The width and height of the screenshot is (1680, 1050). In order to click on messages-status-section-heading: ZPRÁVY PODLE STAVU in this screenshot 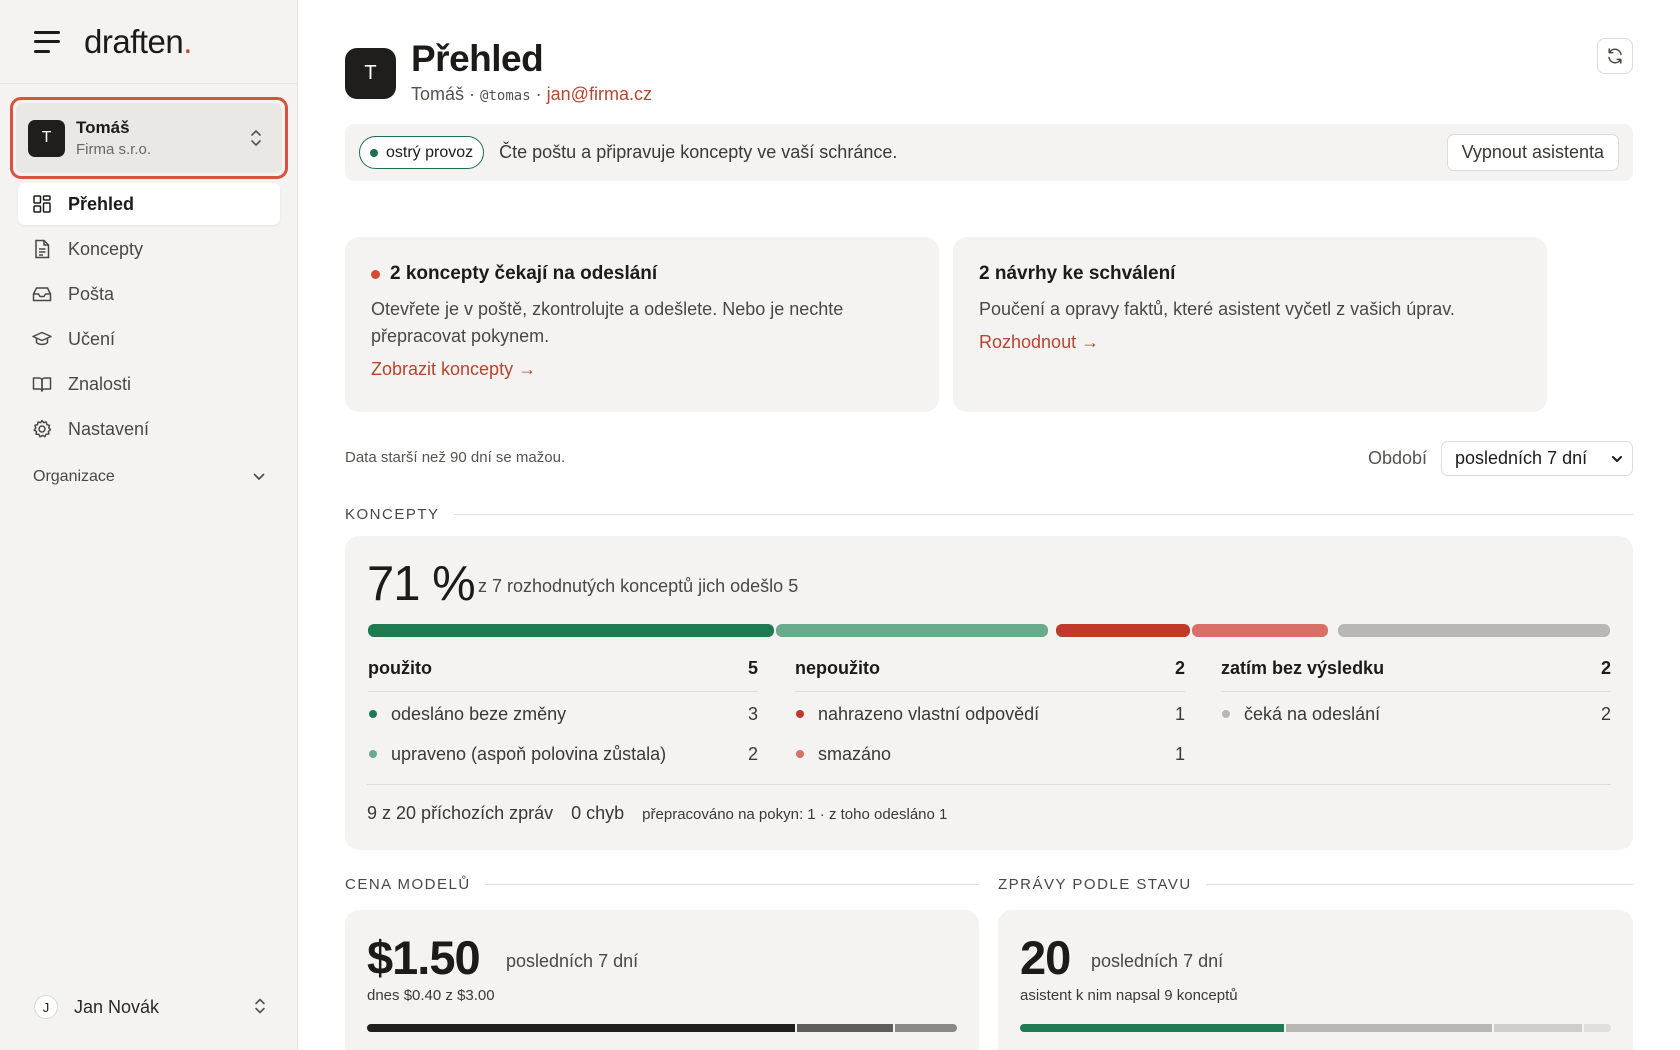, I will do `click(1315, 884)`.